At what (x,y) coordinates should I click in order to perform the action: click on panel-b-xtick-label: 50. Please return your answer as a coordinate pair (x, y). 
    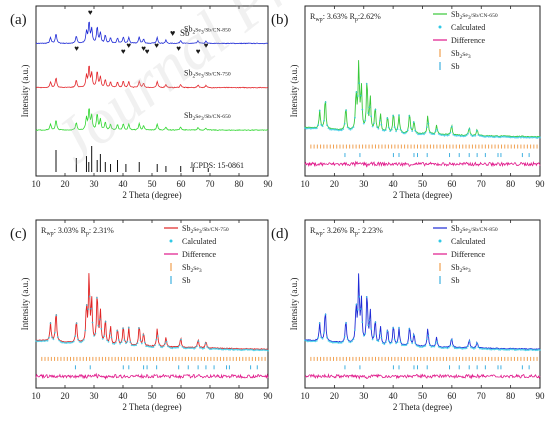
    Looking at the image, I should click on (423, 184).